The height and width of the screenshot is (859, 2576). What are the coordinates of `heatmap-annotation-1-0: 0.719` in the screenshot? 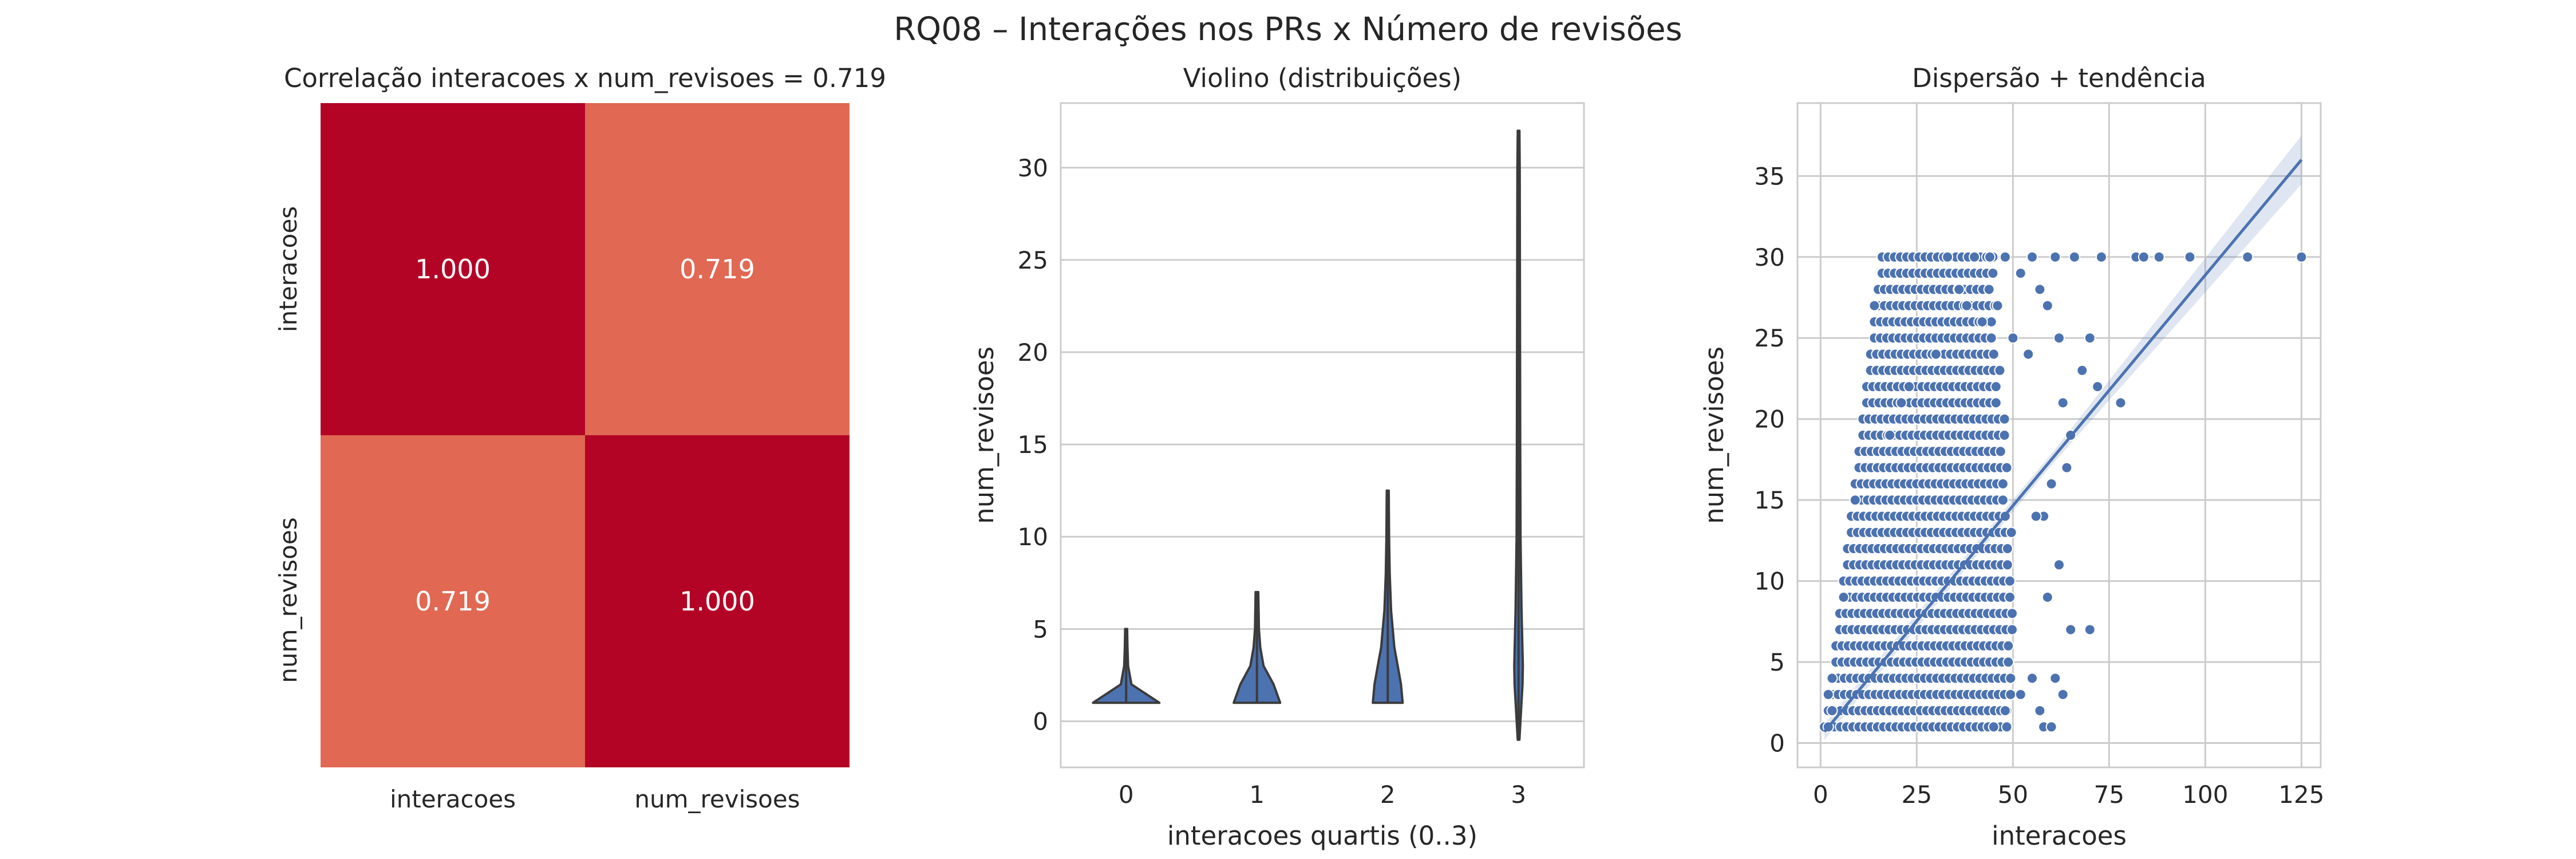 It's located at (453, 601).